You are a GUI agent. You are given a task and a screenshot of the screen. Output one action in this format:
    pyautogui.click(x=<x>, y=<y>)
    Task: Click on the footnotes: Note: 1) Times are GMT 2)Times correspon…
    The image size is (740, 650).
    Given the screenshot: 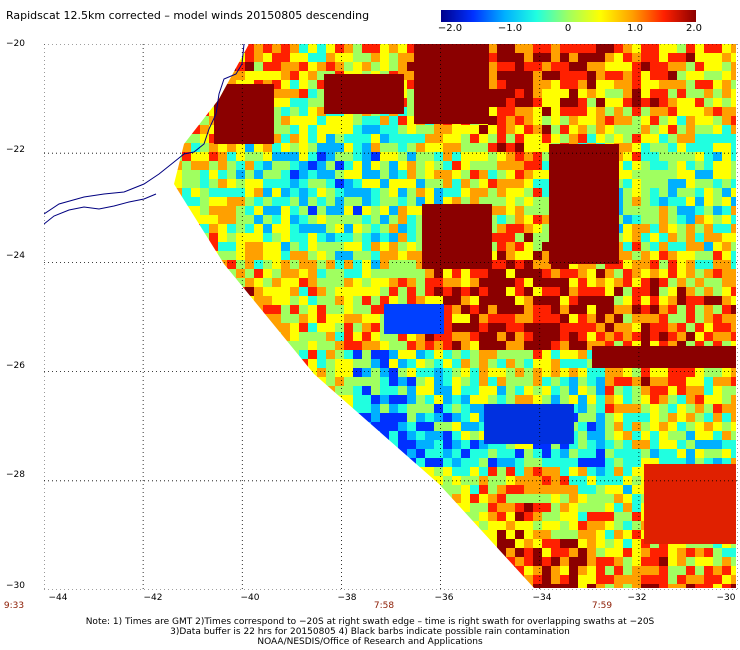 What is the action you would take?
    pyautogui.click(x=370, y=632)
    